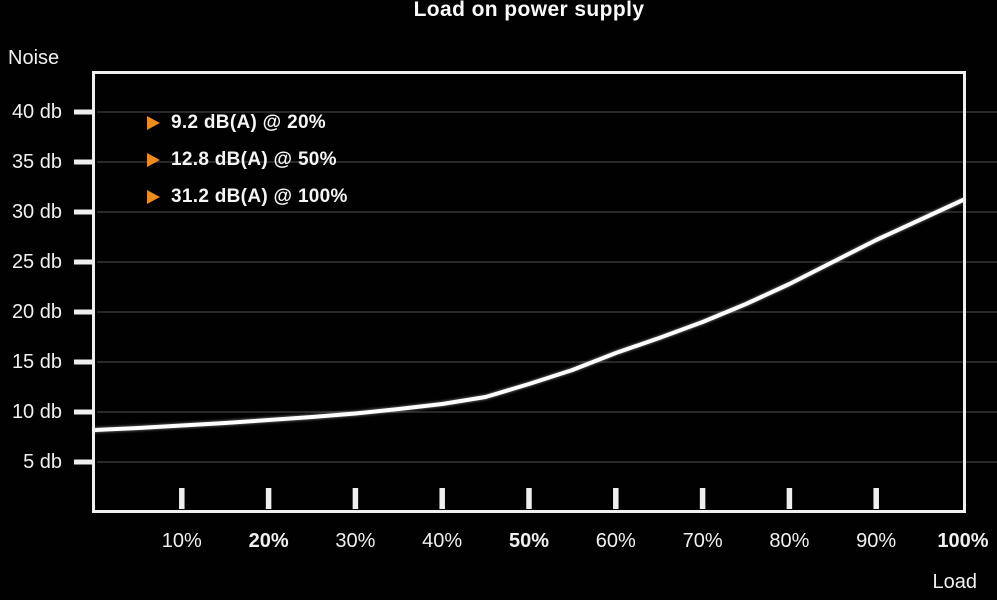  Describe the element at coordinates (249, 122) in the screenshot. I see `annotation-label: 9.2 dB(A) @ 20%` at that location.